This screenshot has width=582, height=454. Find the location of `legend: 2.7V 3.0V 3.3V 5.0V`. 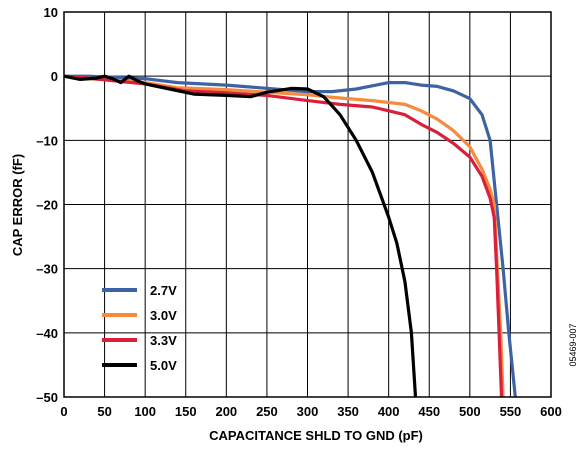

legend: 2.7V 3.0V 3.3V 5.0V is located at coordinates (139, 328).